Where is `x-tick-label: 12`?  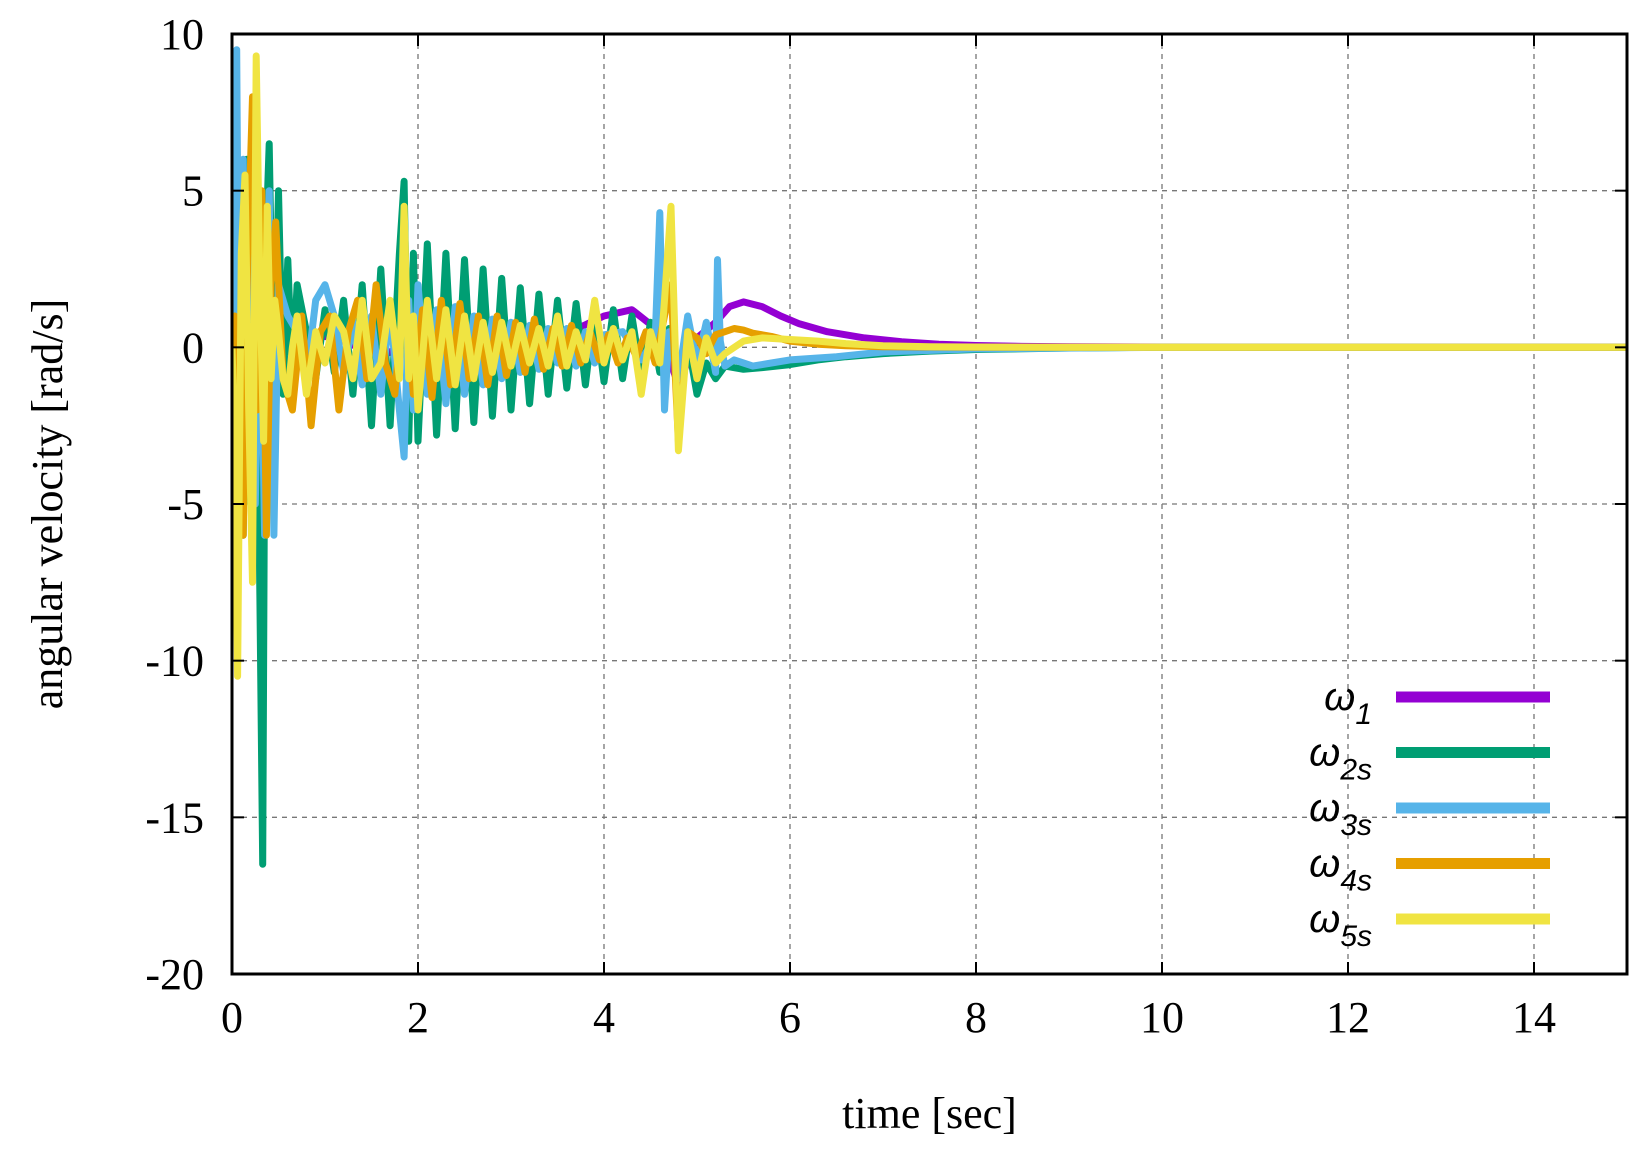
x-tick-label: 12 is located at coordinates (1348, 1017).